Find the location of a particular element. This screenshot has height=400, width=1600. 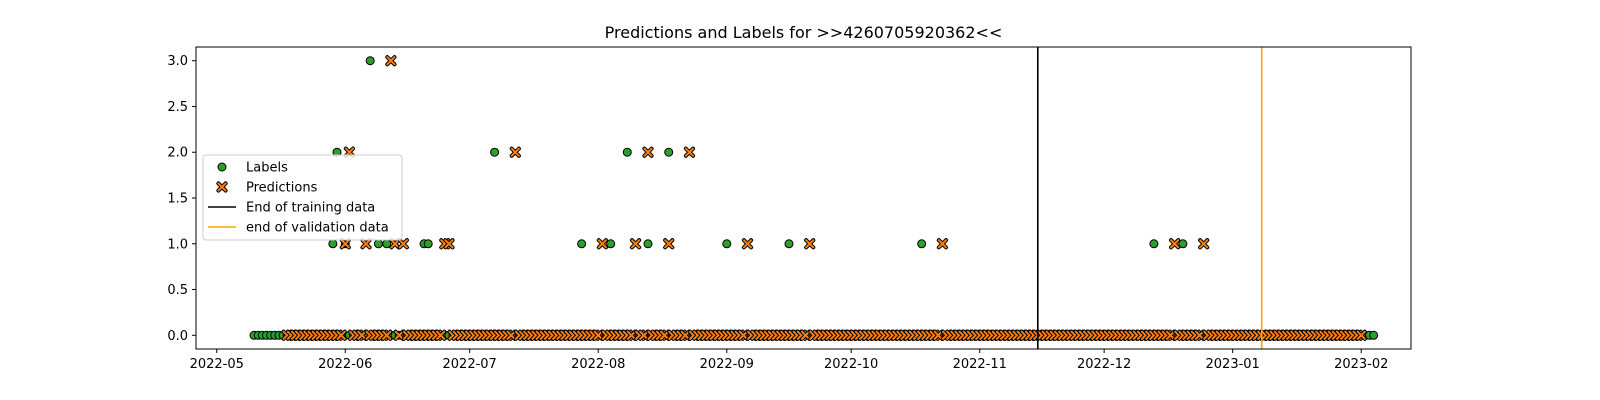

x-tick-label: 2022-09 is located at coordinates (727, 364).